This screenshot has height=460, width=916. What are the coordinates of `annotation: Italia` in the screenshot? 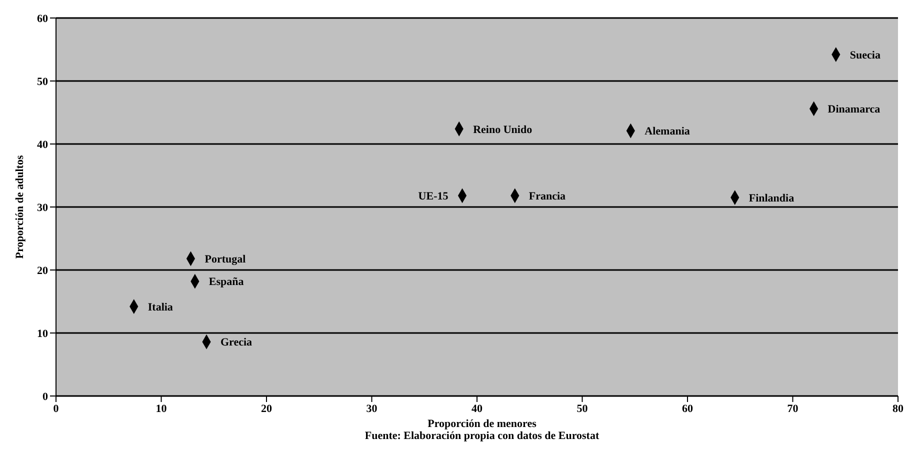 It's located at (161, 307).